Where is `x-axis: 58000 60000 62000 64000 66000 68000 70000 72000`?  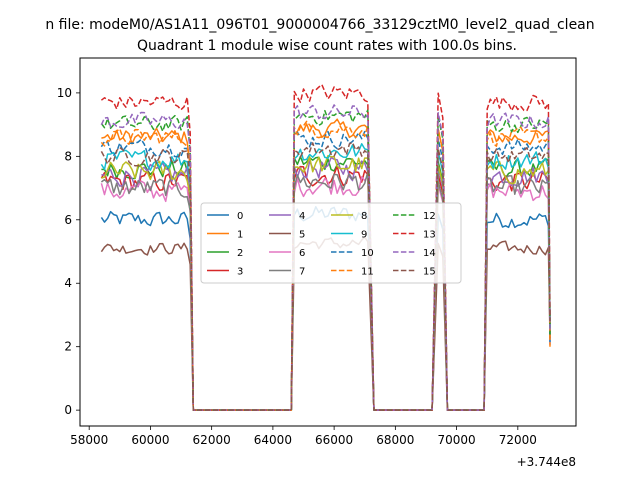 x-axis: 58000 60000 62000 64000 66000 68000 70000 72000 is located at coordinates (303, 436).